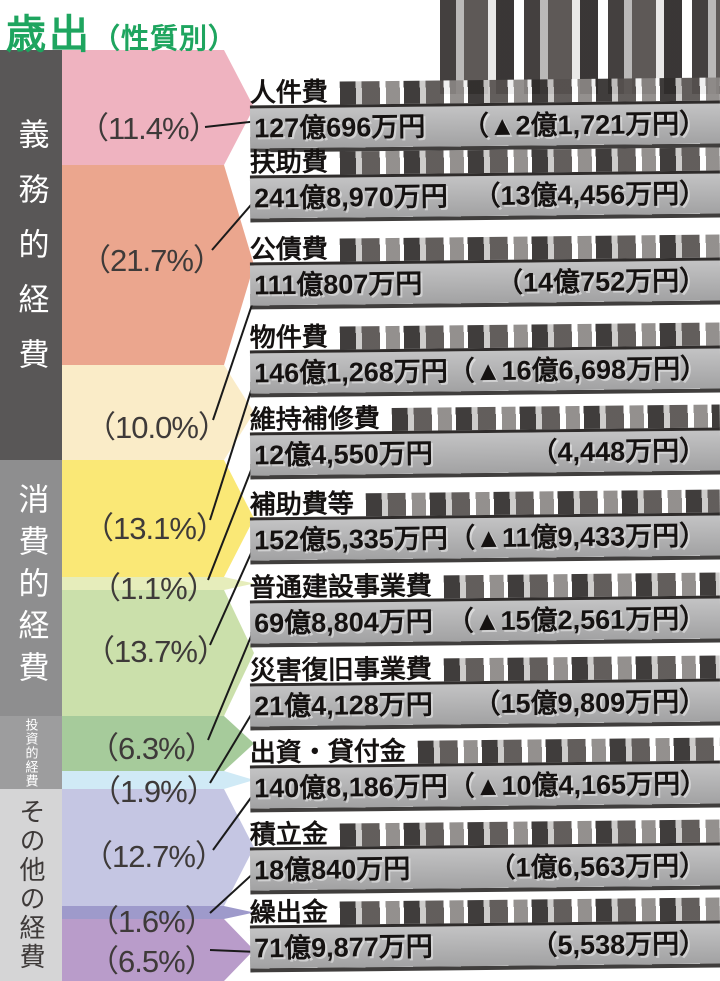 This screenshot has width=720, height=981. What do you see at coordinates (152, 921) in the screenshot?
I see `percent-label: （1.6%）` at bounding box center [152, 921].